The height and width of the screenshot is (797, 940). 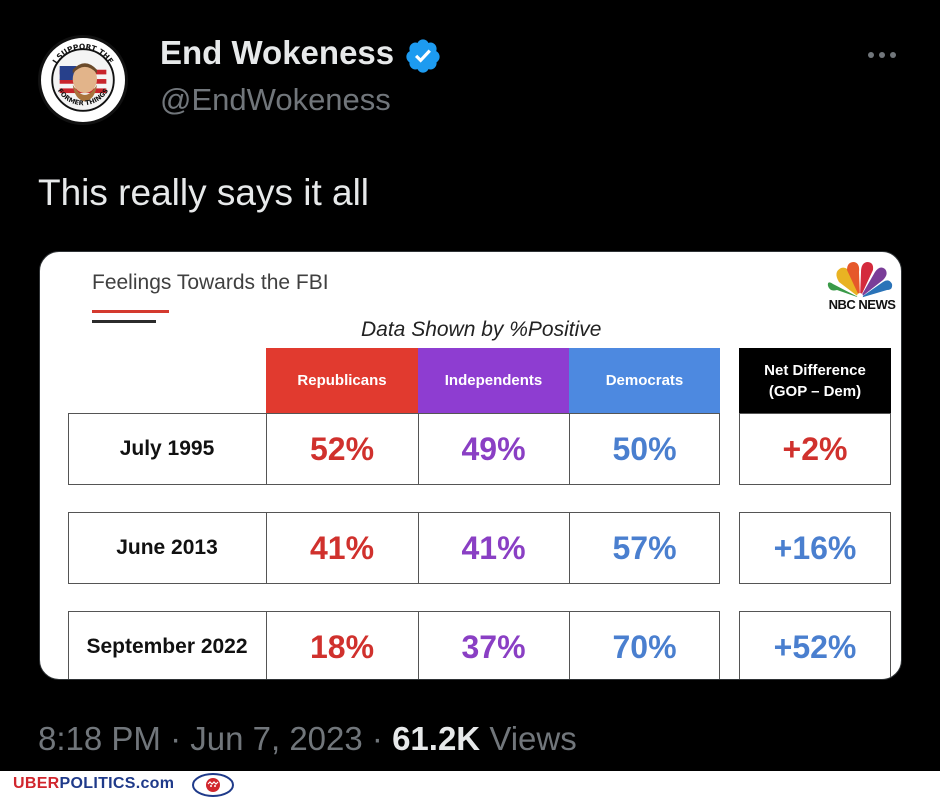 What do you see at coordinates (493, 448) in the screenshot?
I see `value-independents: 49%` at bounding box center [493, 448].